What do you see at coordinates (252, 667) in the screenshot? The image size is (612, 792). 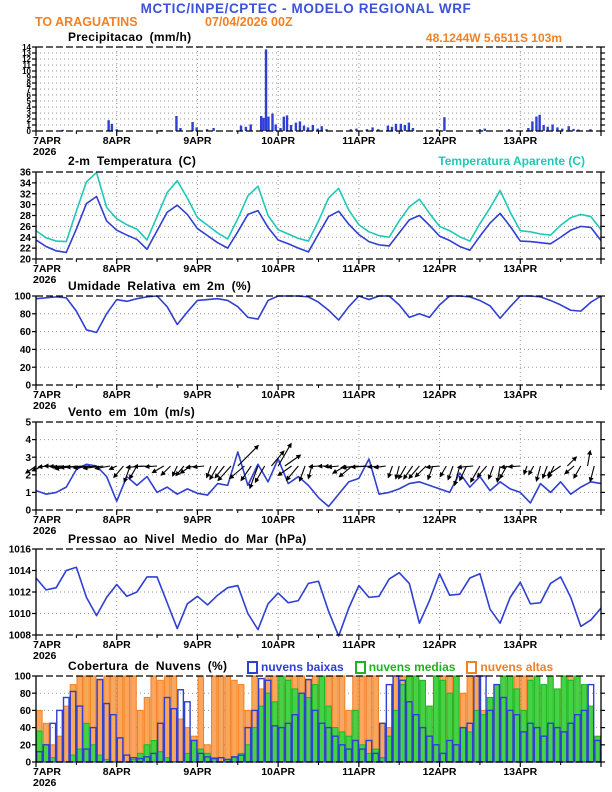 I see `low-clouds-swatch-icon` at bounding box center [252, 667].